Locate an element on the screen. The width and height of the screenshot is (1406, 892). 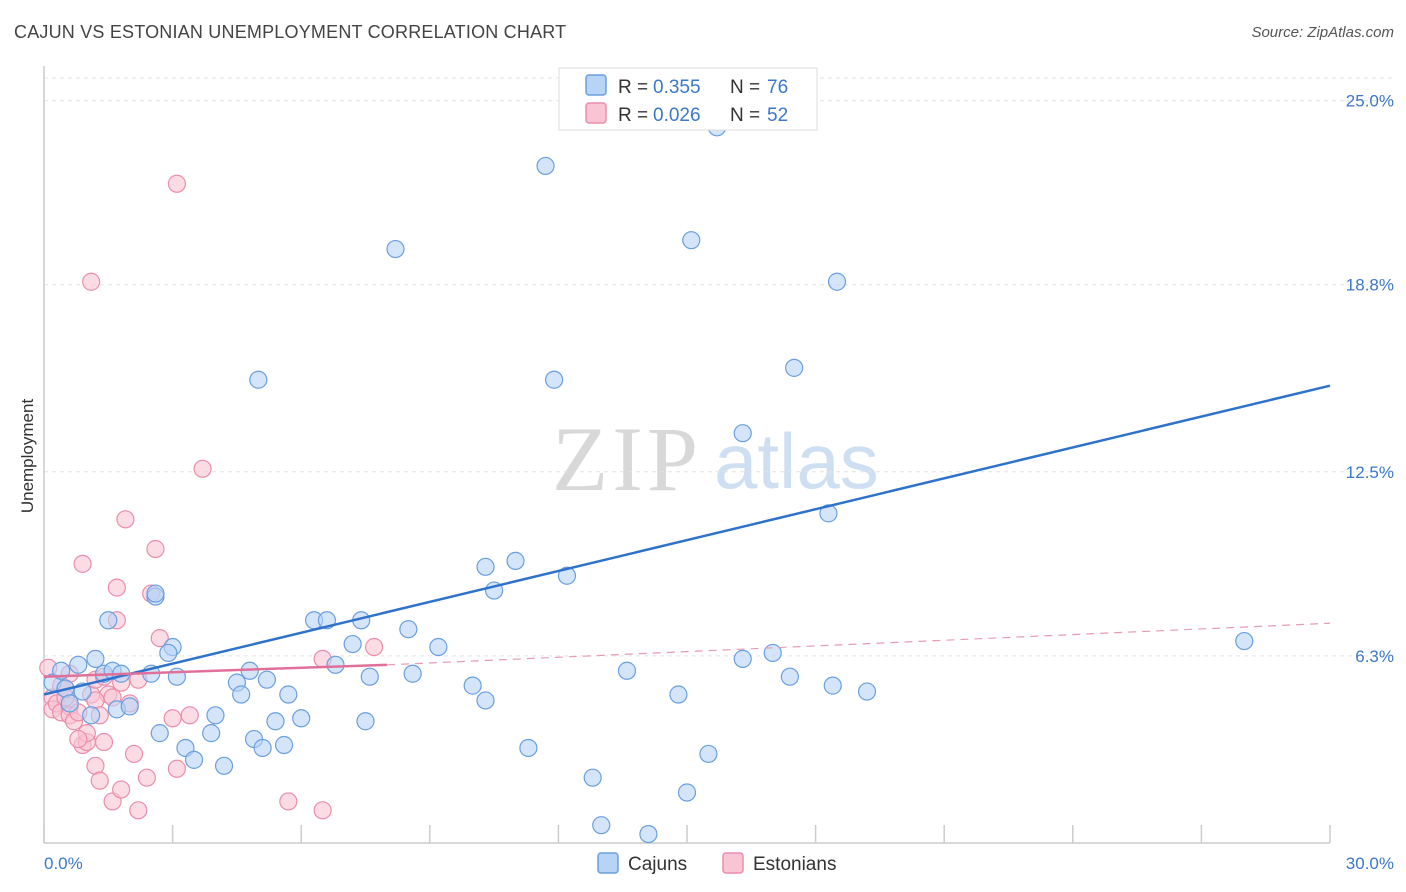
watermark-zip: ZIP is located at coordinates (627, 459).